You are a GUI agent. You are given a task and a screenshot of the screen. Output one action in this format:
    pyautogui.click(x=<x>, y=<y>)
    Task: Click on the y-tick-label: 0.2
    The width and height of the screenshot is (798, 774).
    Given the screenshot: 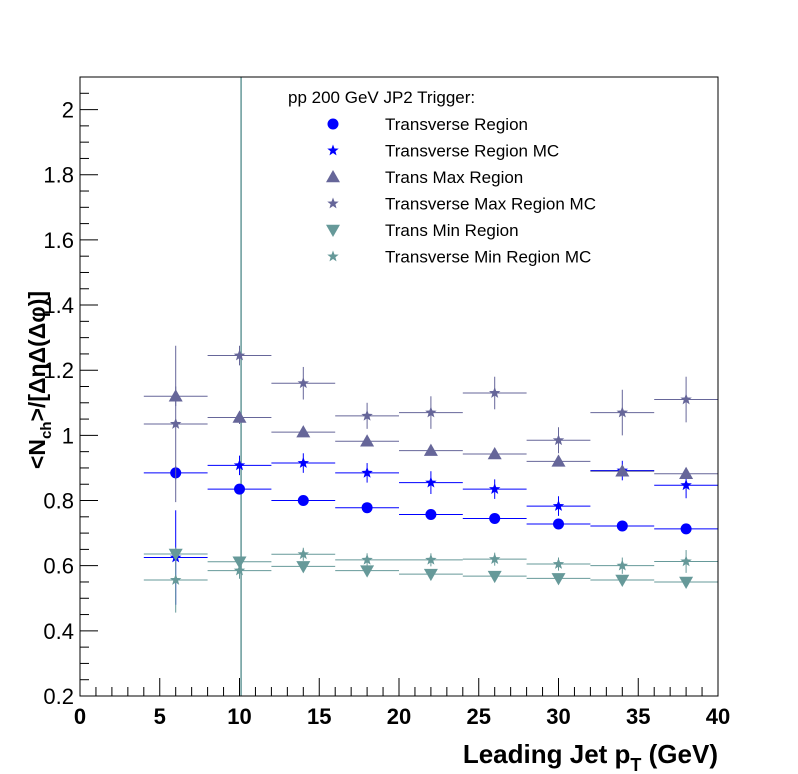 What is the action you would take?
    pyautogui.click(x=58, y=696)
    